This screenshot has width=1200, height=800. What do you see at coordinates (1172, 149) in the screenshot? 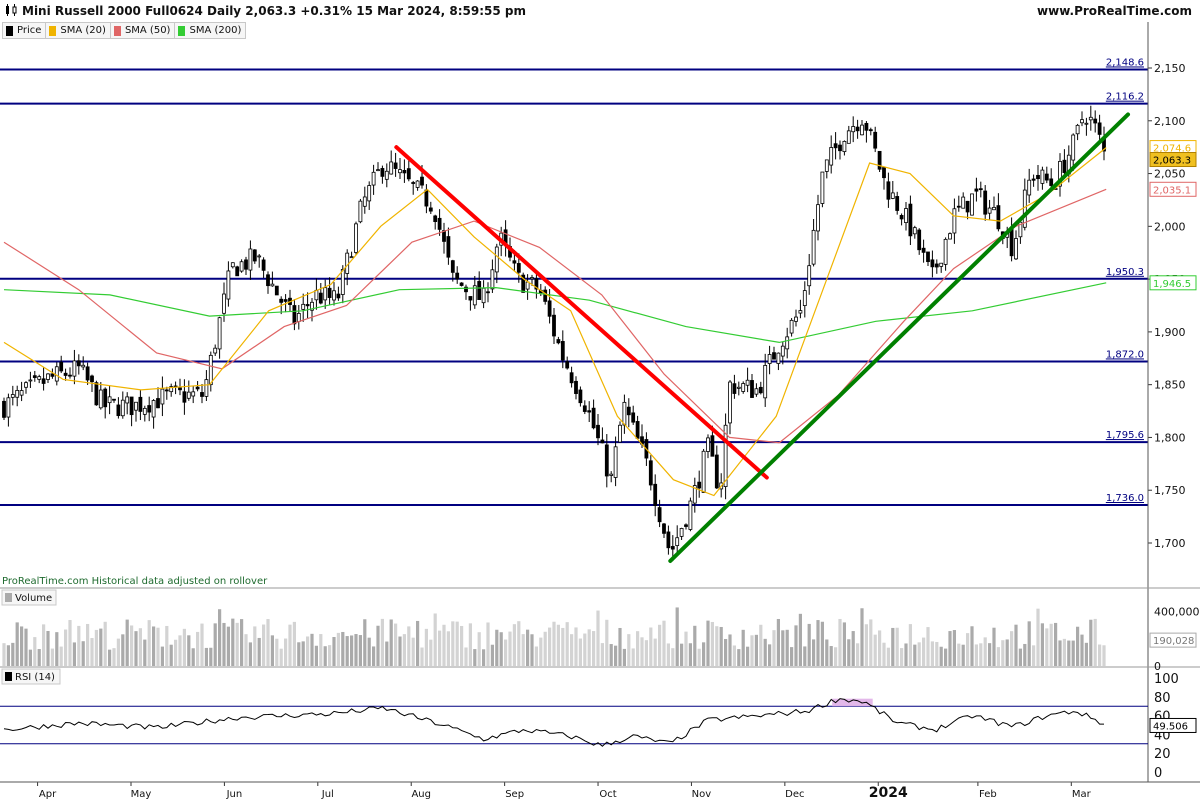
I see `last-value-label: 2,074.6` at bounding box center [1172, 149].